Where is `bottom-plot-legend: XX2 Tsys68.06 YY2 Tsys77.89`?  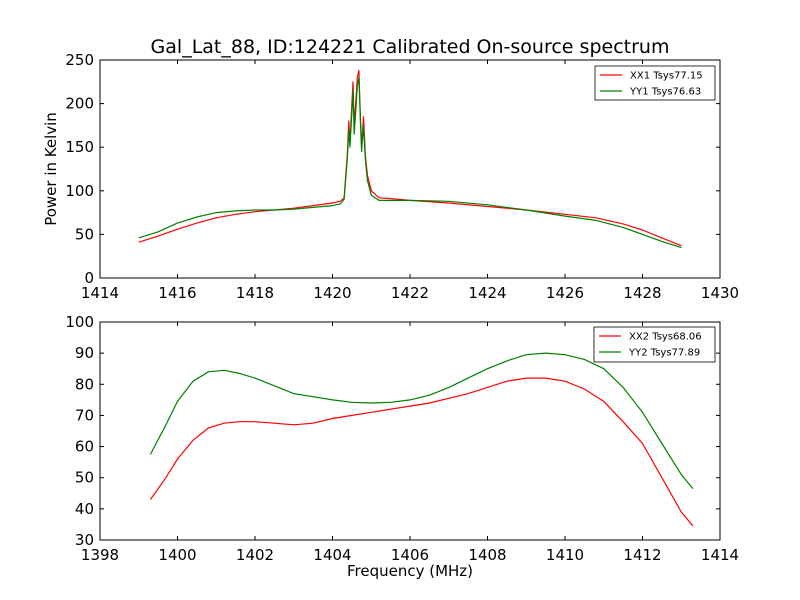
bottom-plot-legend: XX2 Tsys68.06 YY2 Tsys77.89 is located at coordinates (654, 344).